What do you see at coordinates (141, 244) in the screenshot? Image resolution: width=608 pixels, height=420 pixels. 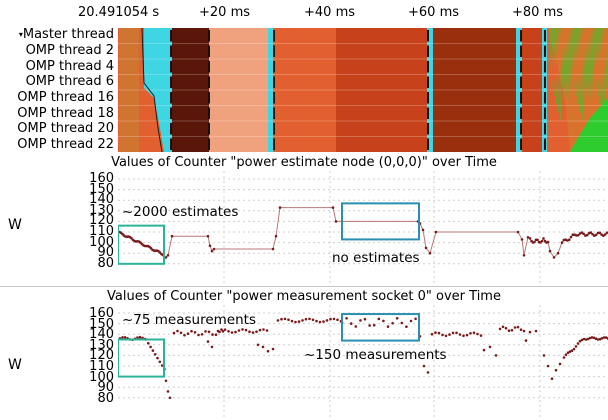 I see `panel1-highlight-box-left` at bounding box center [141, 244].